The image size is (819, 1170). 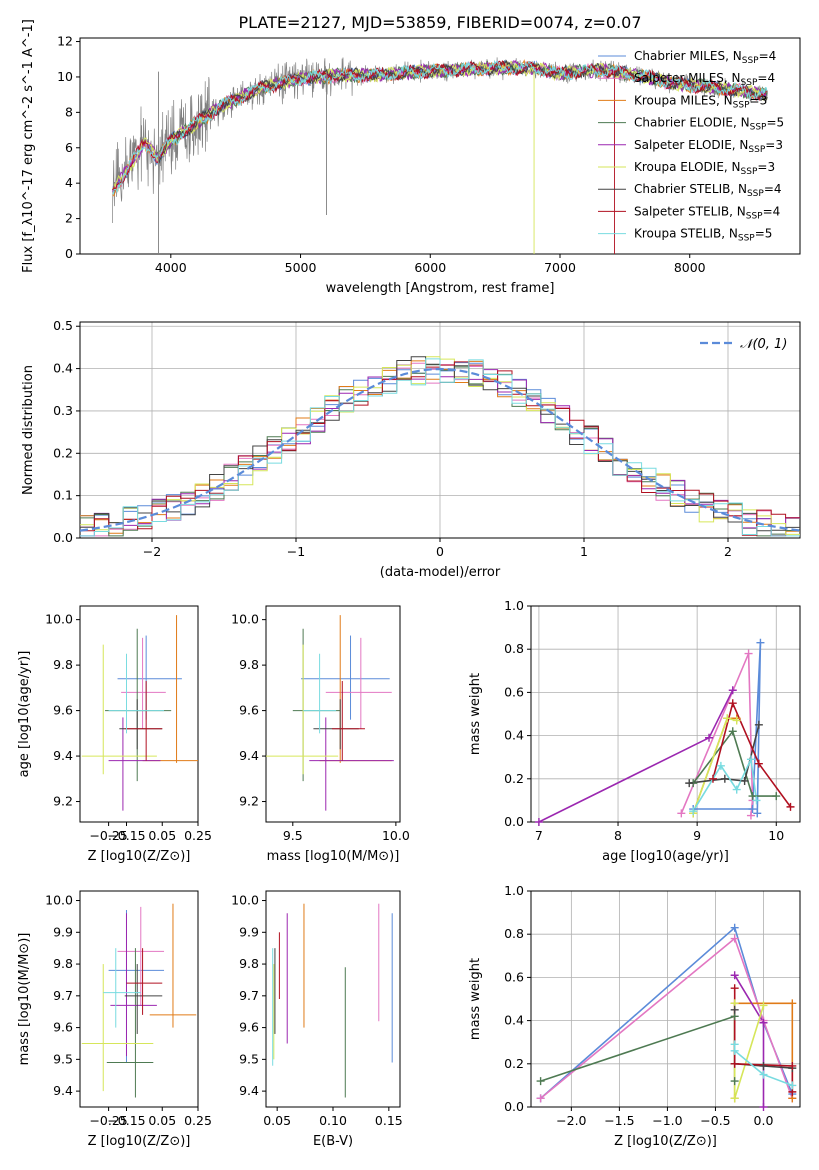 I want to click on weight-line-kroupa_elodie, so click(x=749, y=1051).